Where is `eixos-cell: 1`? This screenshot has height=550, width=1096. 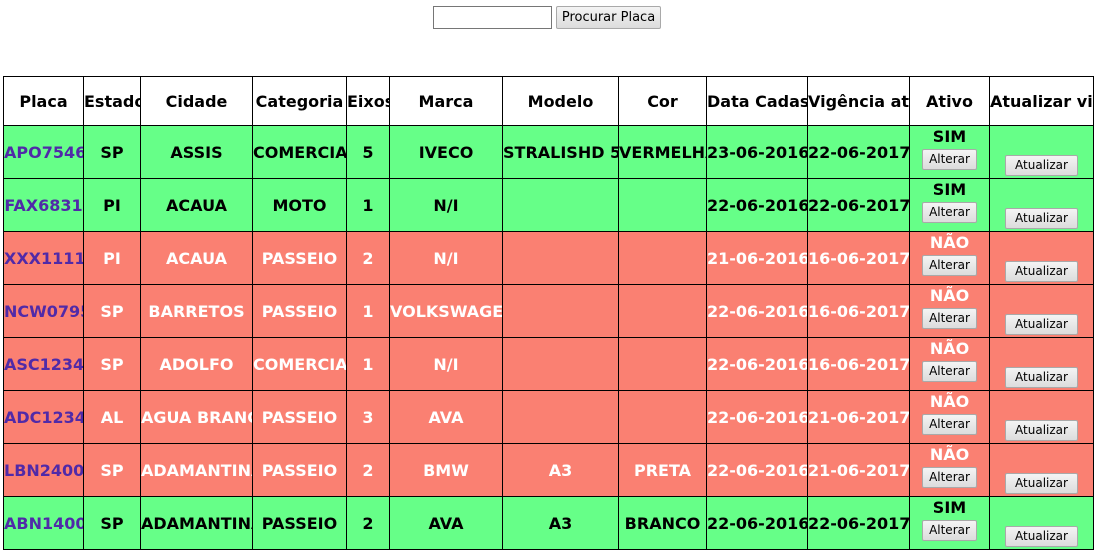 eixos-cell: 1 is located at coordinates (368, 311).